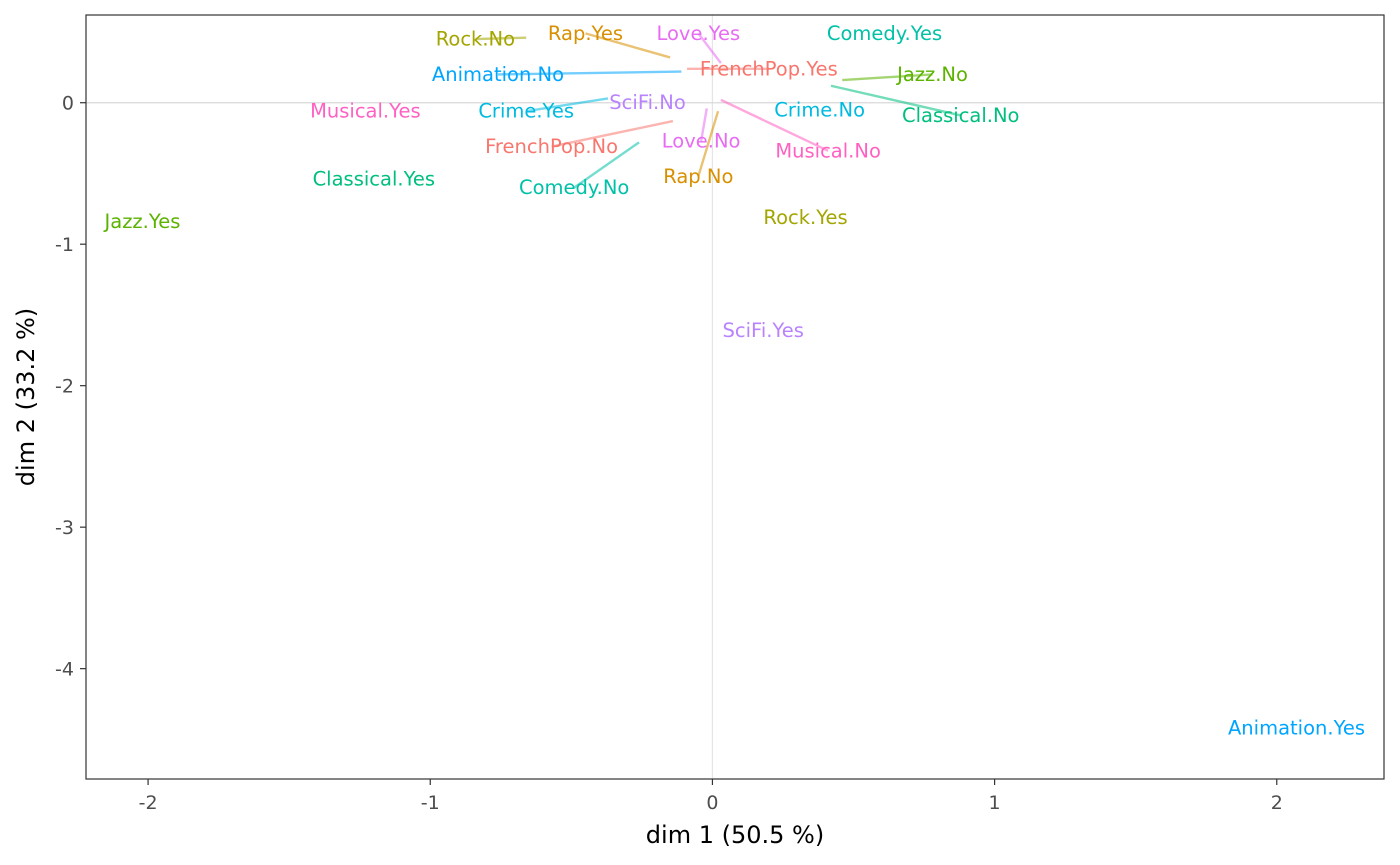 Image resolution: width=1400 pixels, height=865 pixels. What do you see at coordinates (819, 109) in the screenshot?
I see `label-crime-no: Crime.No` at bounding box center [819, 109].